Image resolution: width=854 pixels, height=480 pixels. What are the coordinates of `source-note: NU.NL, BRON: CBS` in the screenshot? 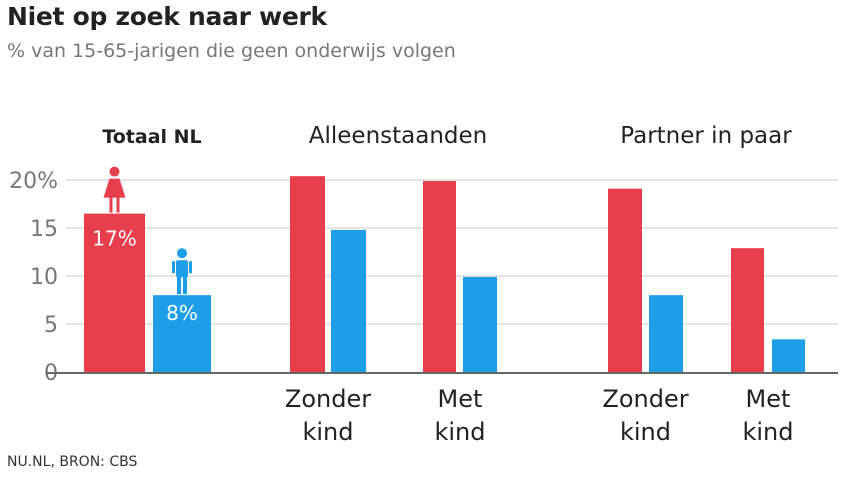 It's located at (72, 462).